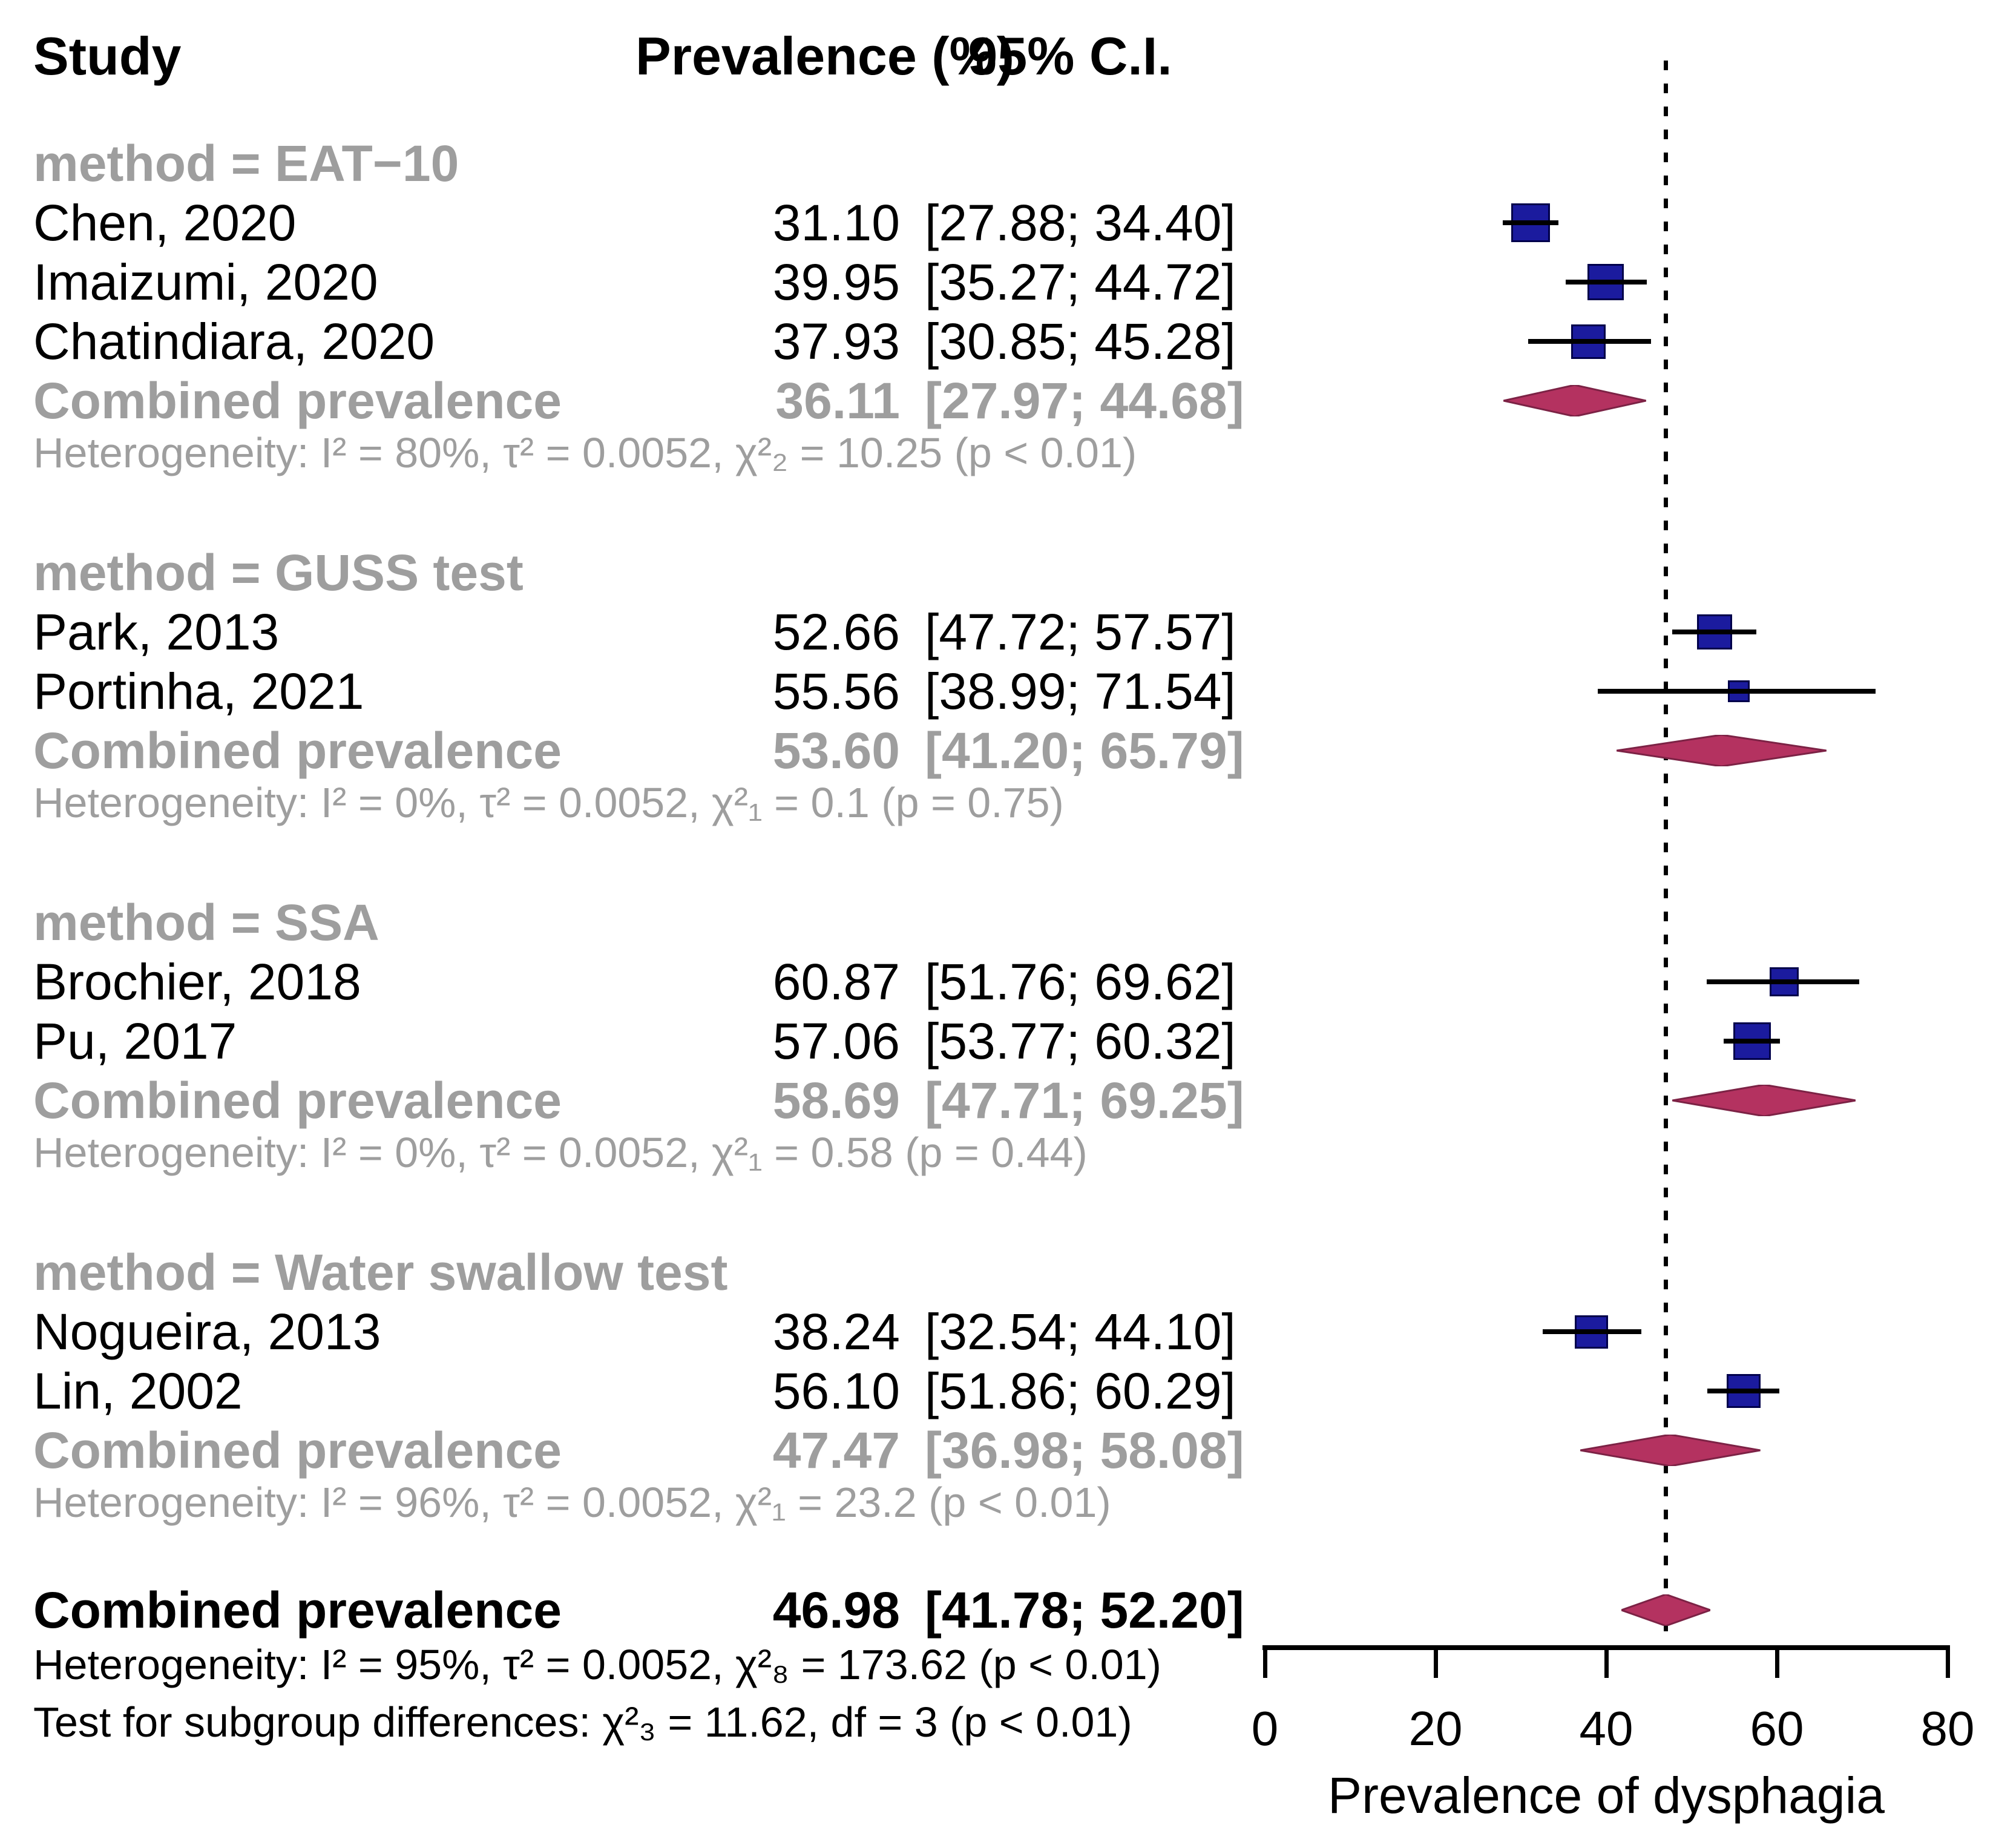 The image size is (1996, 1848). What do you see at coordinates (1080, 222) in the screenshot?
I see `study-row-ci: [27.88; 34.40]` at bounding box center [1080, 222].